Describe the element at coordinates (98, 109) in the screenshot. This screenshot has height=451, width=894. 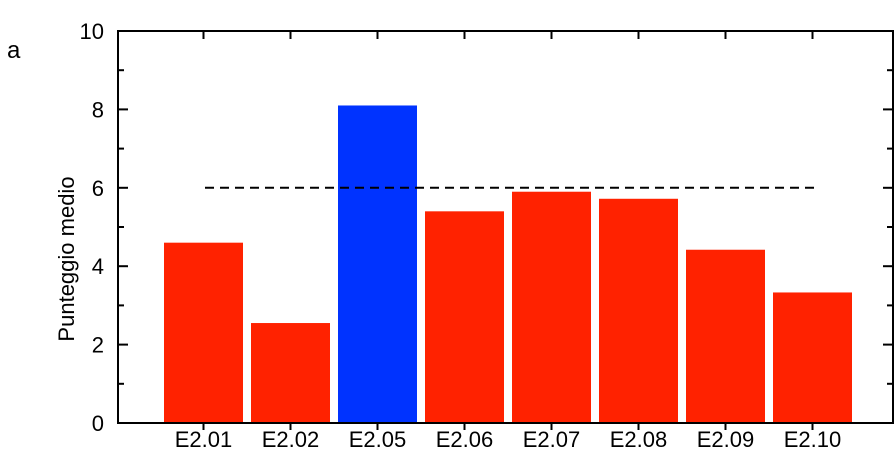
I see `y-tick-label: 8` at that location.